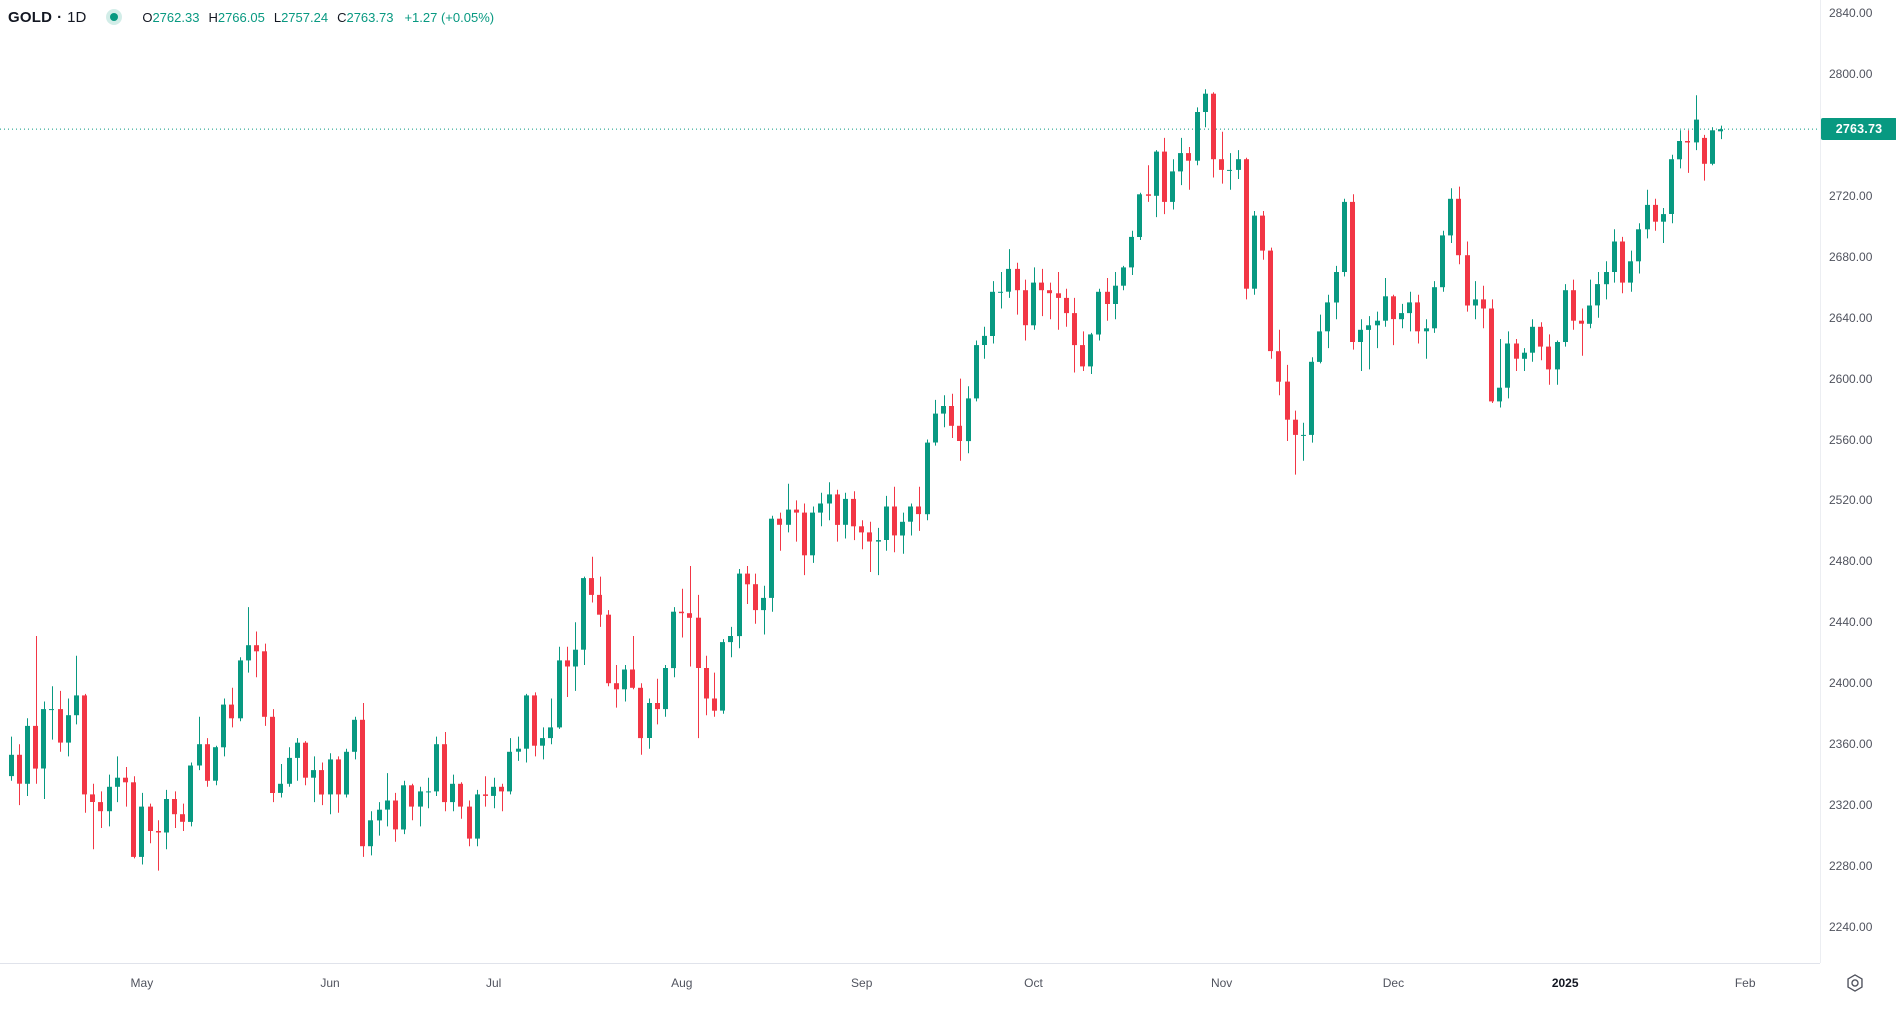  What do you see at coordinates (1855, 983) in the screenshot?
I see `timezone-settings-gear-icon` at bounding box center [1855, 983].